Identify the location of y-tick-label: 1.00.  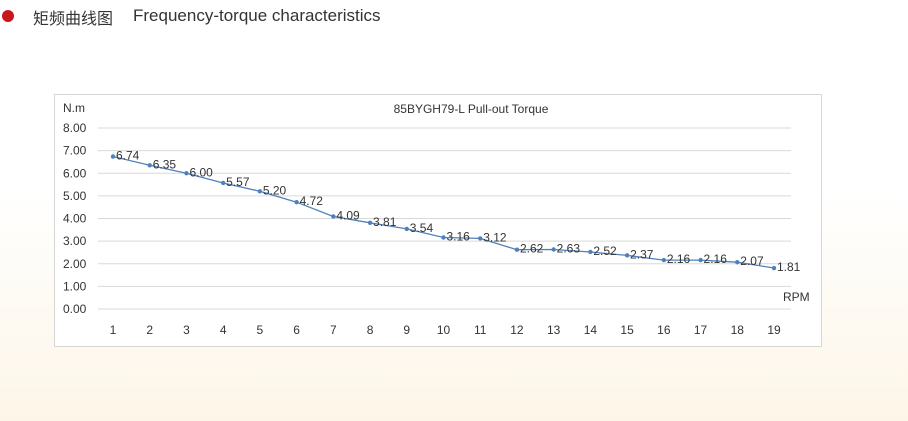
(75, 286).